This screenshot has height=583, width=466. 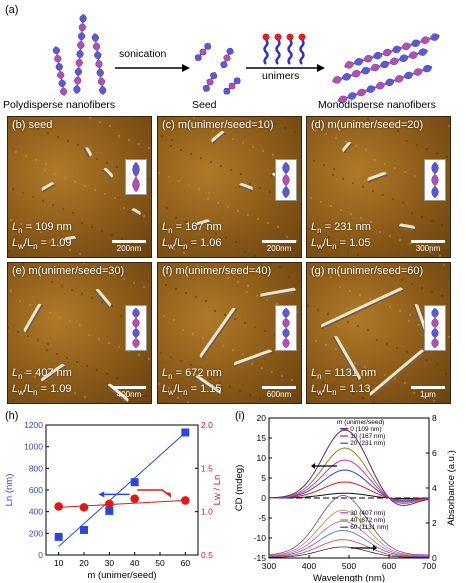 I want to click on x-axis-label: m (unimer/seed), so click(x=121, y=575).